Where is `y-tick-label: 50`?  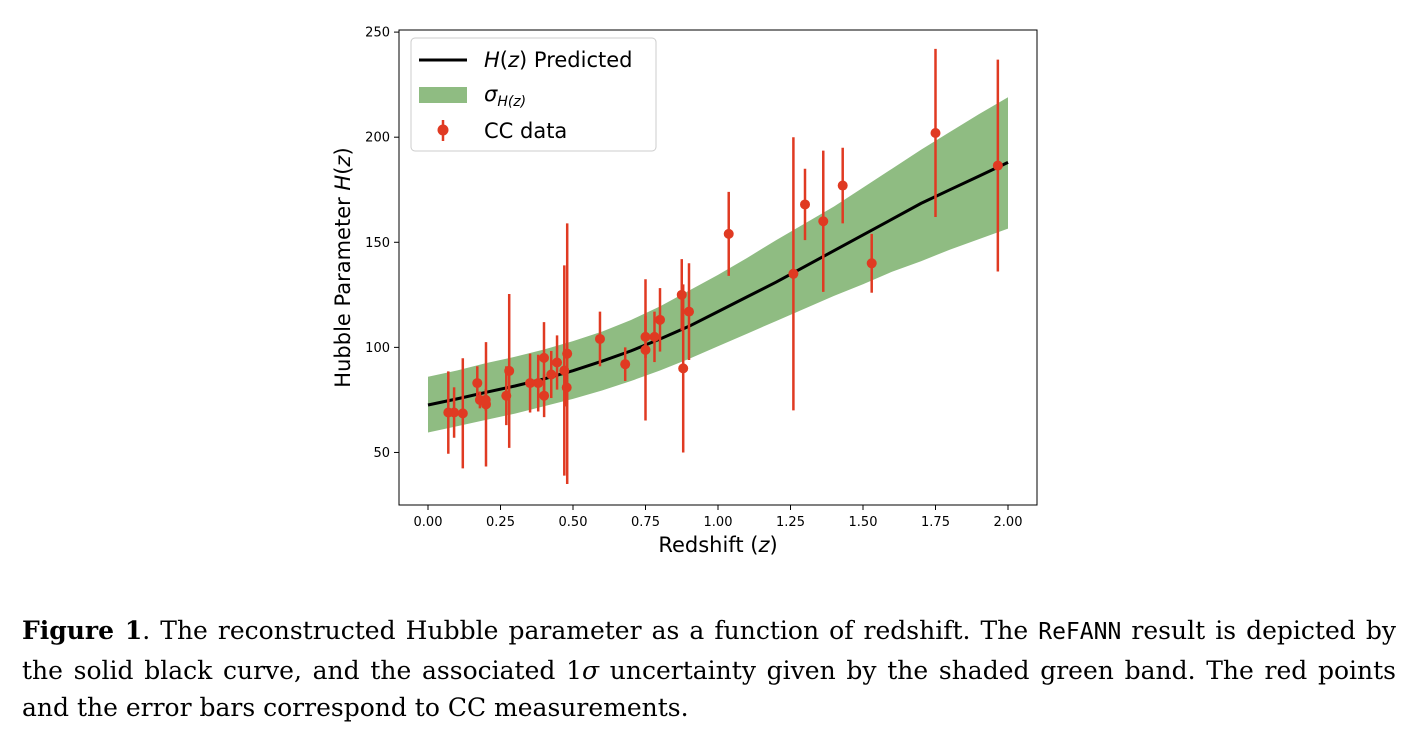
y-tick-label: 50 is located at coordinates (381, 453).